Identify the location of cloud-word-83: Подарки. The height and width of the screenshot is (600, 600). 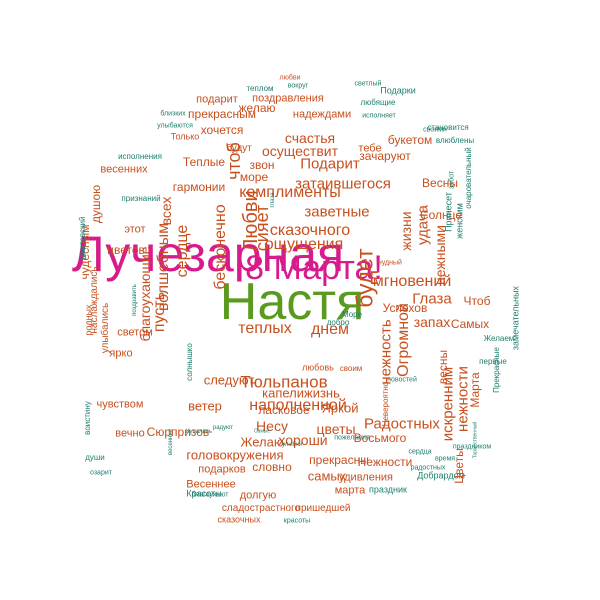
(398, 90).